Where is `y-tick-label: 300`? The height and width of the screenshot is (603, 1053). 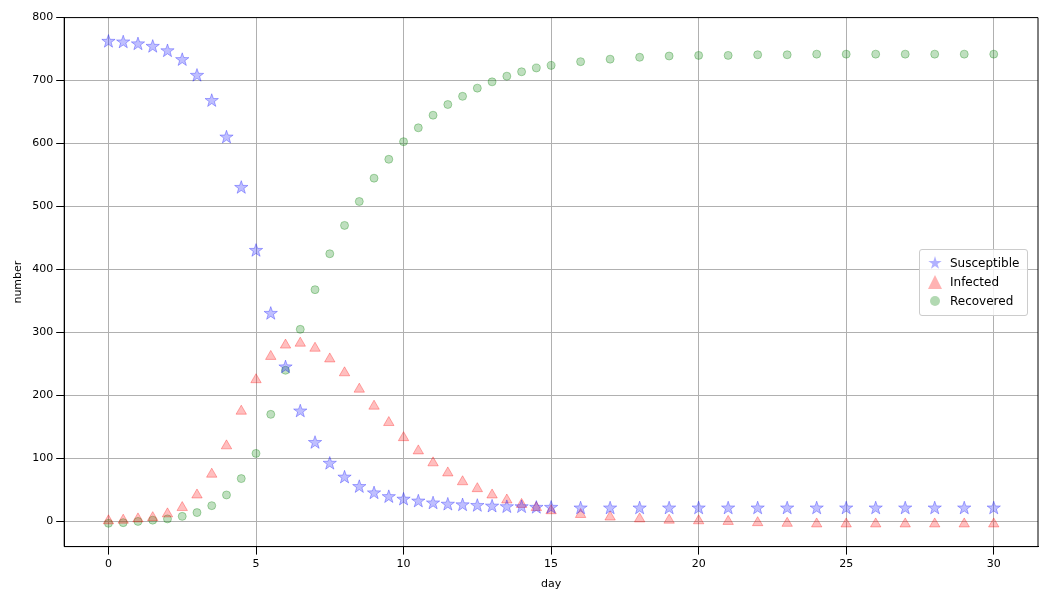 y-tick-label: 300 is located at coordinates (43, 332).